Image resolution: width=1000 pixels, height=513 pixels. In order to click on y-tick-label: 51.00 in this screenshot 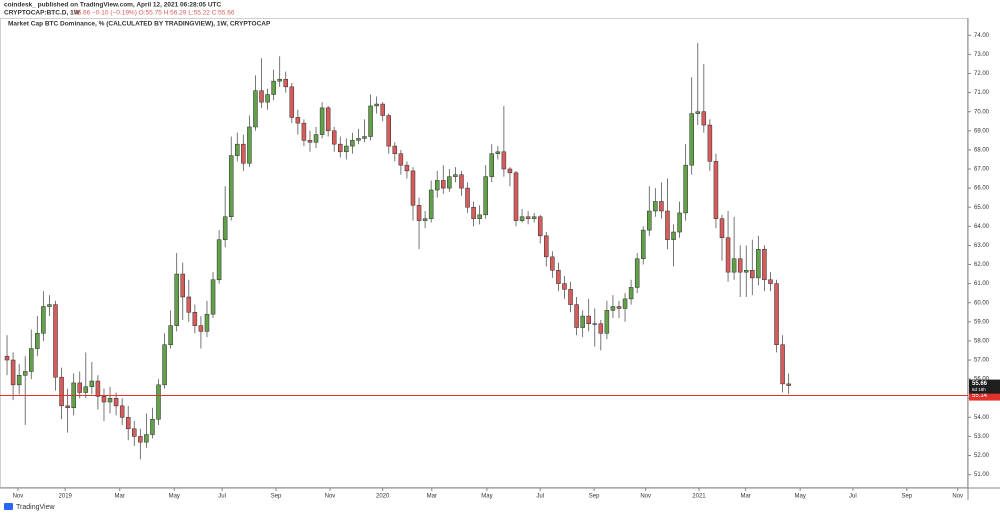, I will do `click(982, 475)`.